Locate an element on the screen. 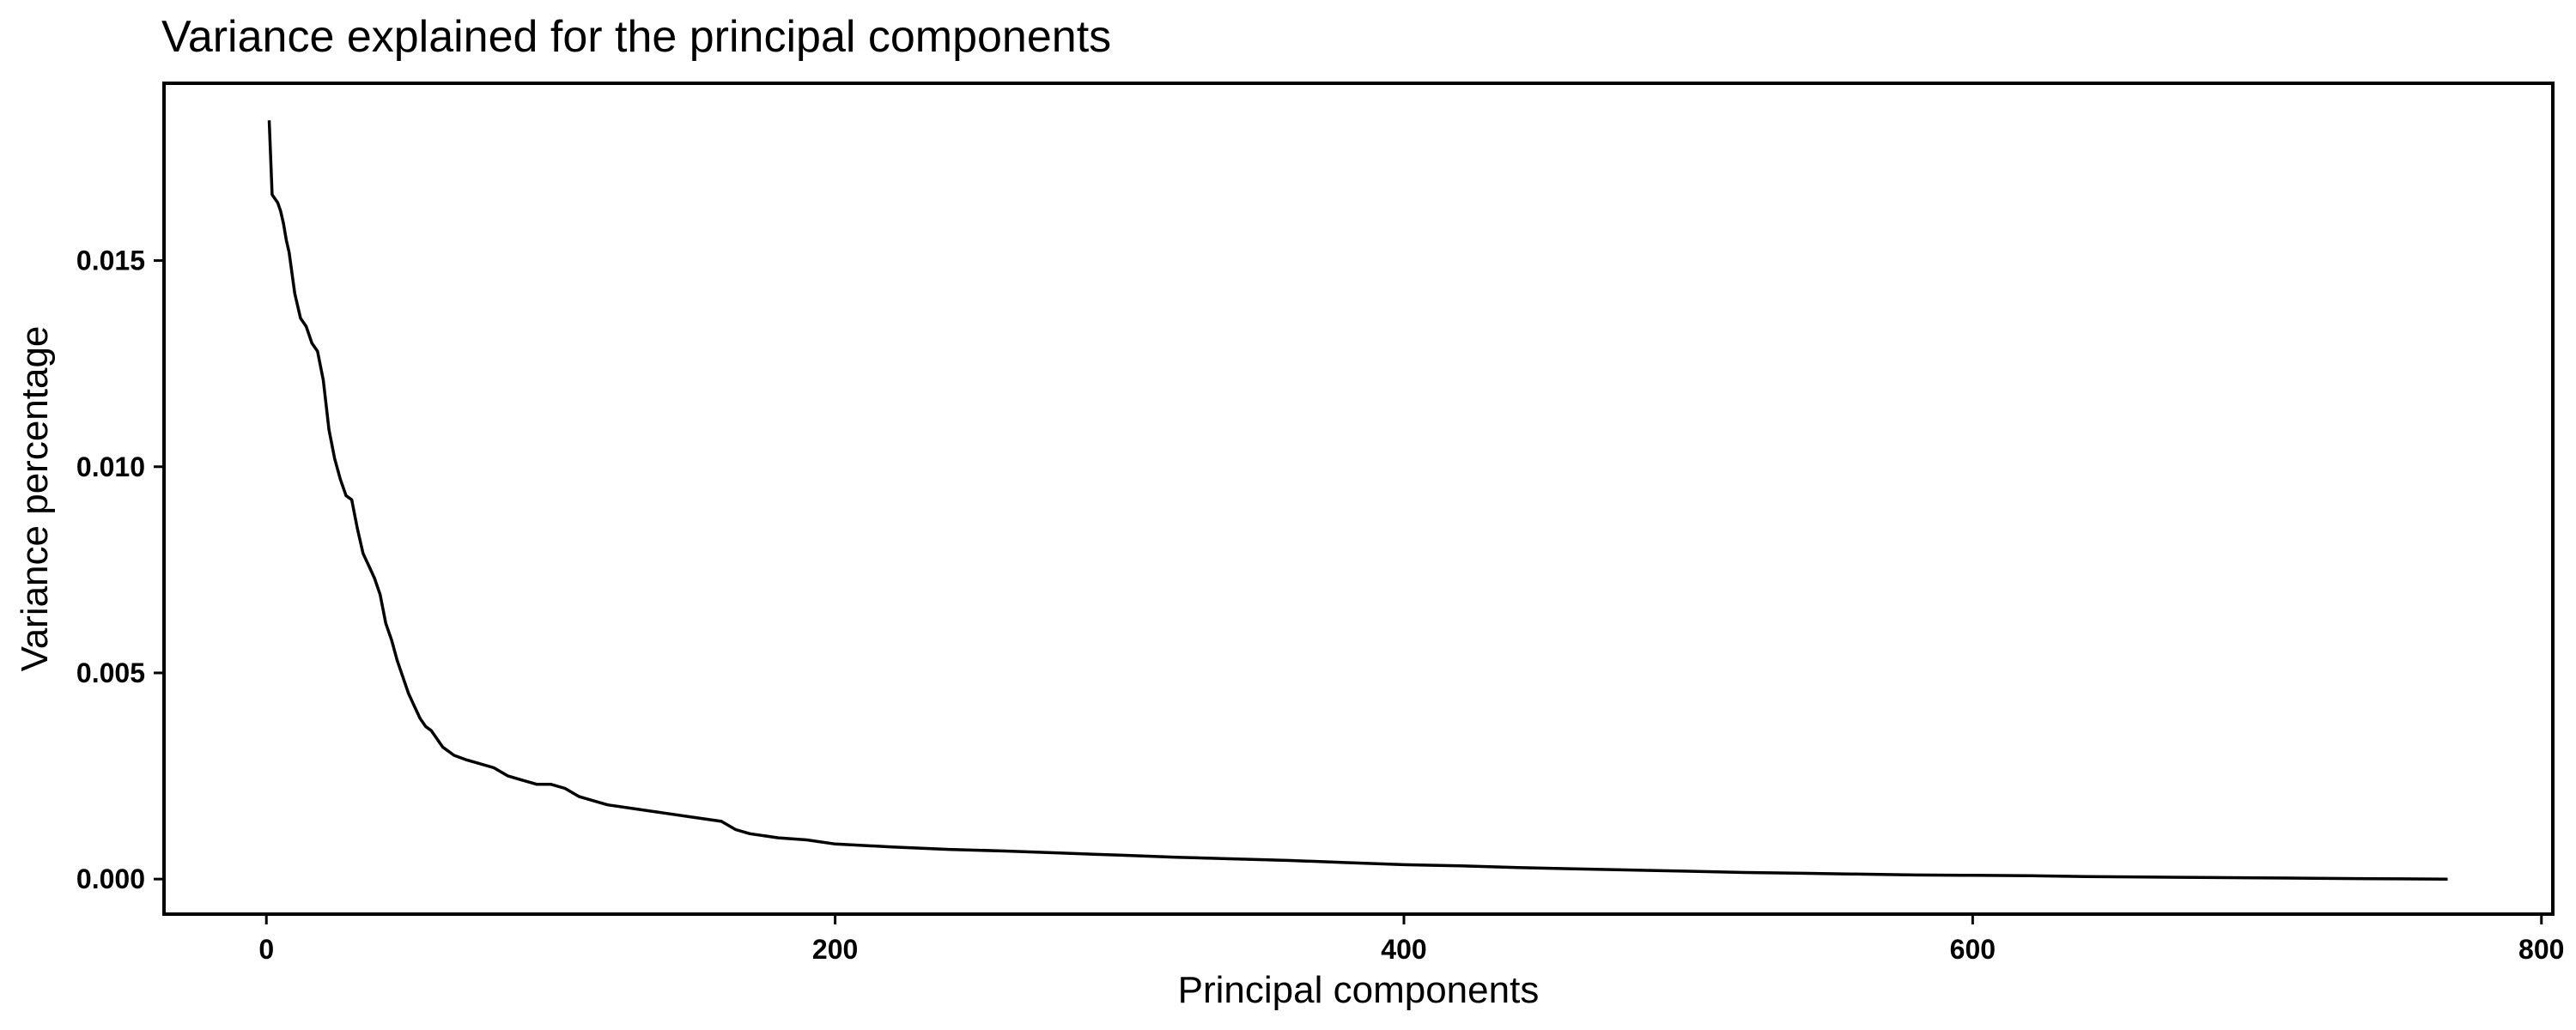 Image resolution: width=2576 pixels, height=1030 pixels. x-tick-label: 200 is located at coordinates (835, 949).